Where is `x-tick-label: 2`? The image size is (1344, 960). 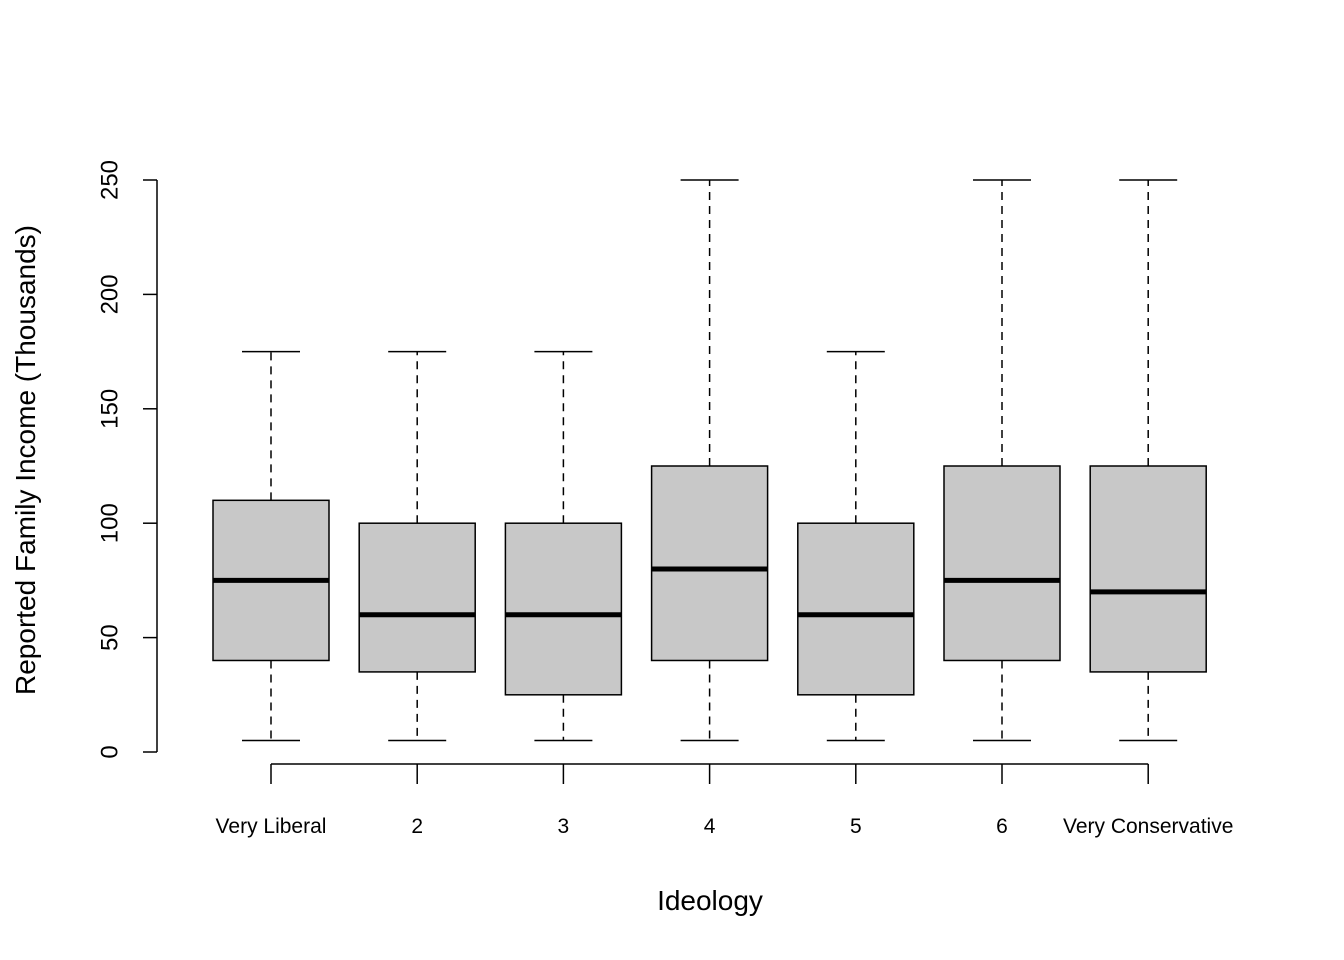 x-tick-label: 2 is located at coordinates (417, 826).